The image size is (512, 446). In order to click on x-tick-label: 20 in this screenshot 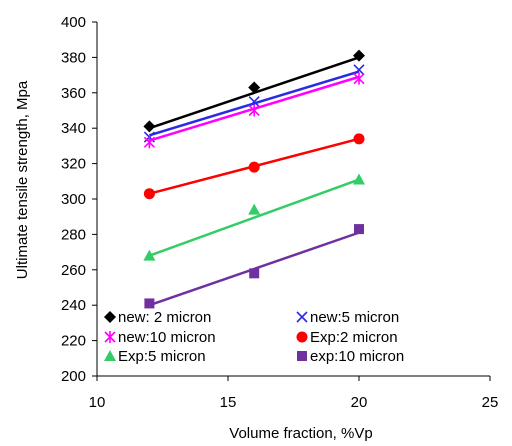, I will do `click(359, 402)`.